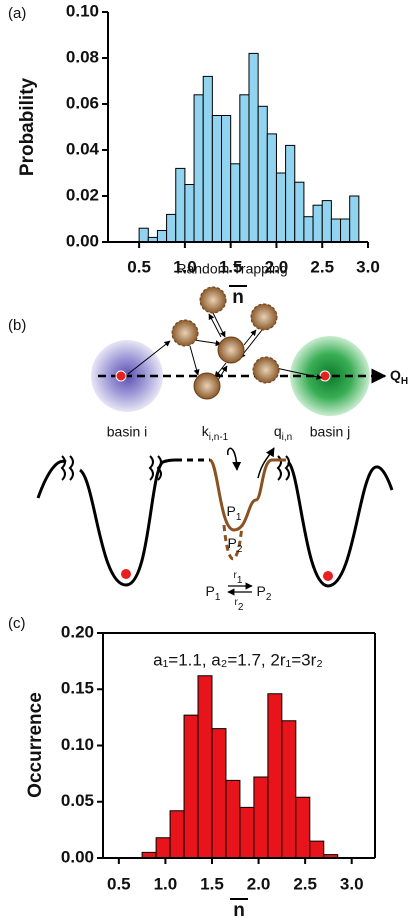  I want to click on y-axis-label: Probability, so click(27, 126).